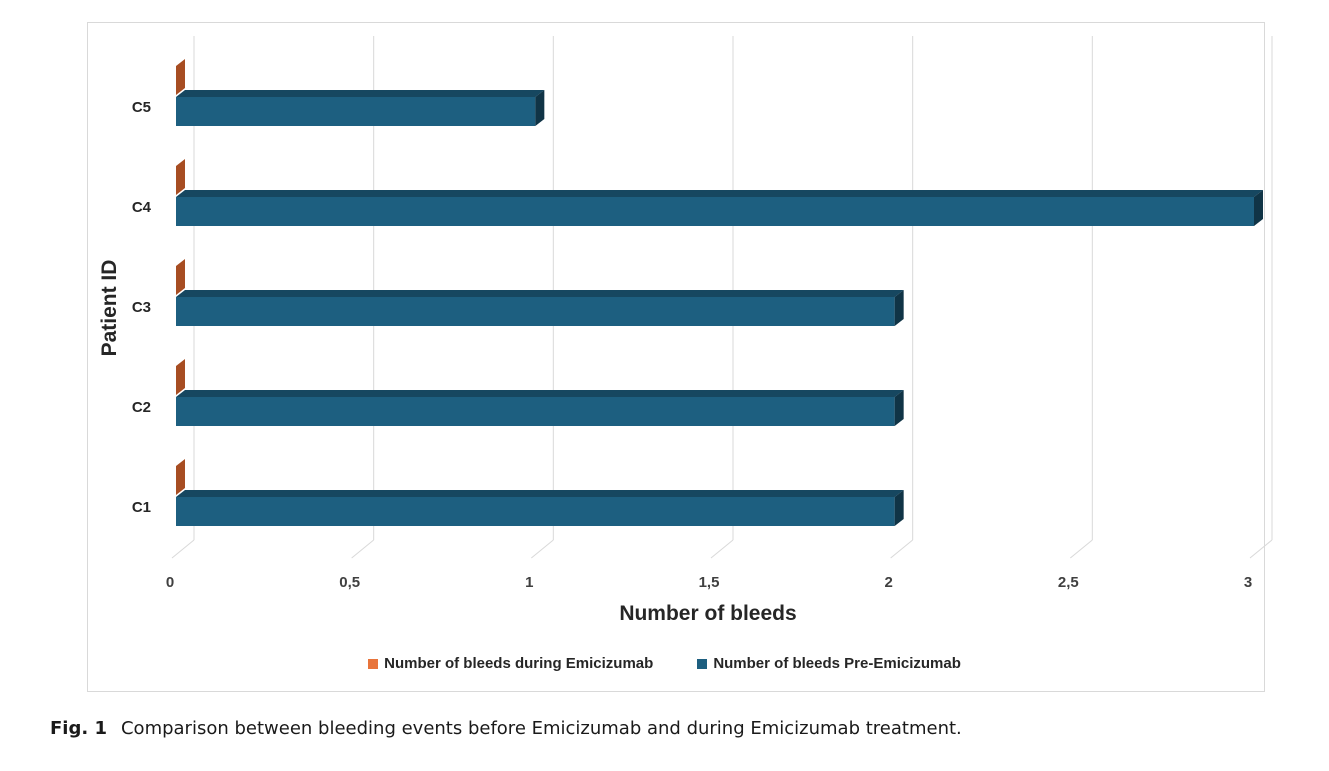 This screenshot has width=1329, height=771. I want to click on figure-label: Fig. 1, so click(78, 728).